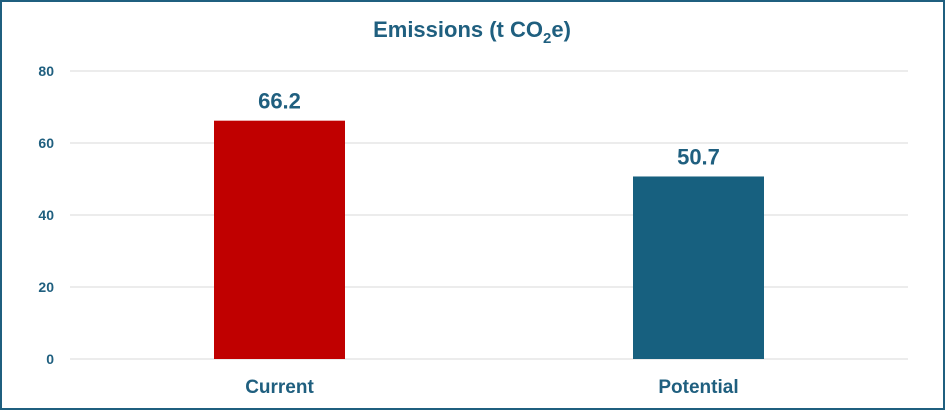  Describe the element at coordinates (698, 387) in the screenshot. I see `x-category-label: Potential` at that location.